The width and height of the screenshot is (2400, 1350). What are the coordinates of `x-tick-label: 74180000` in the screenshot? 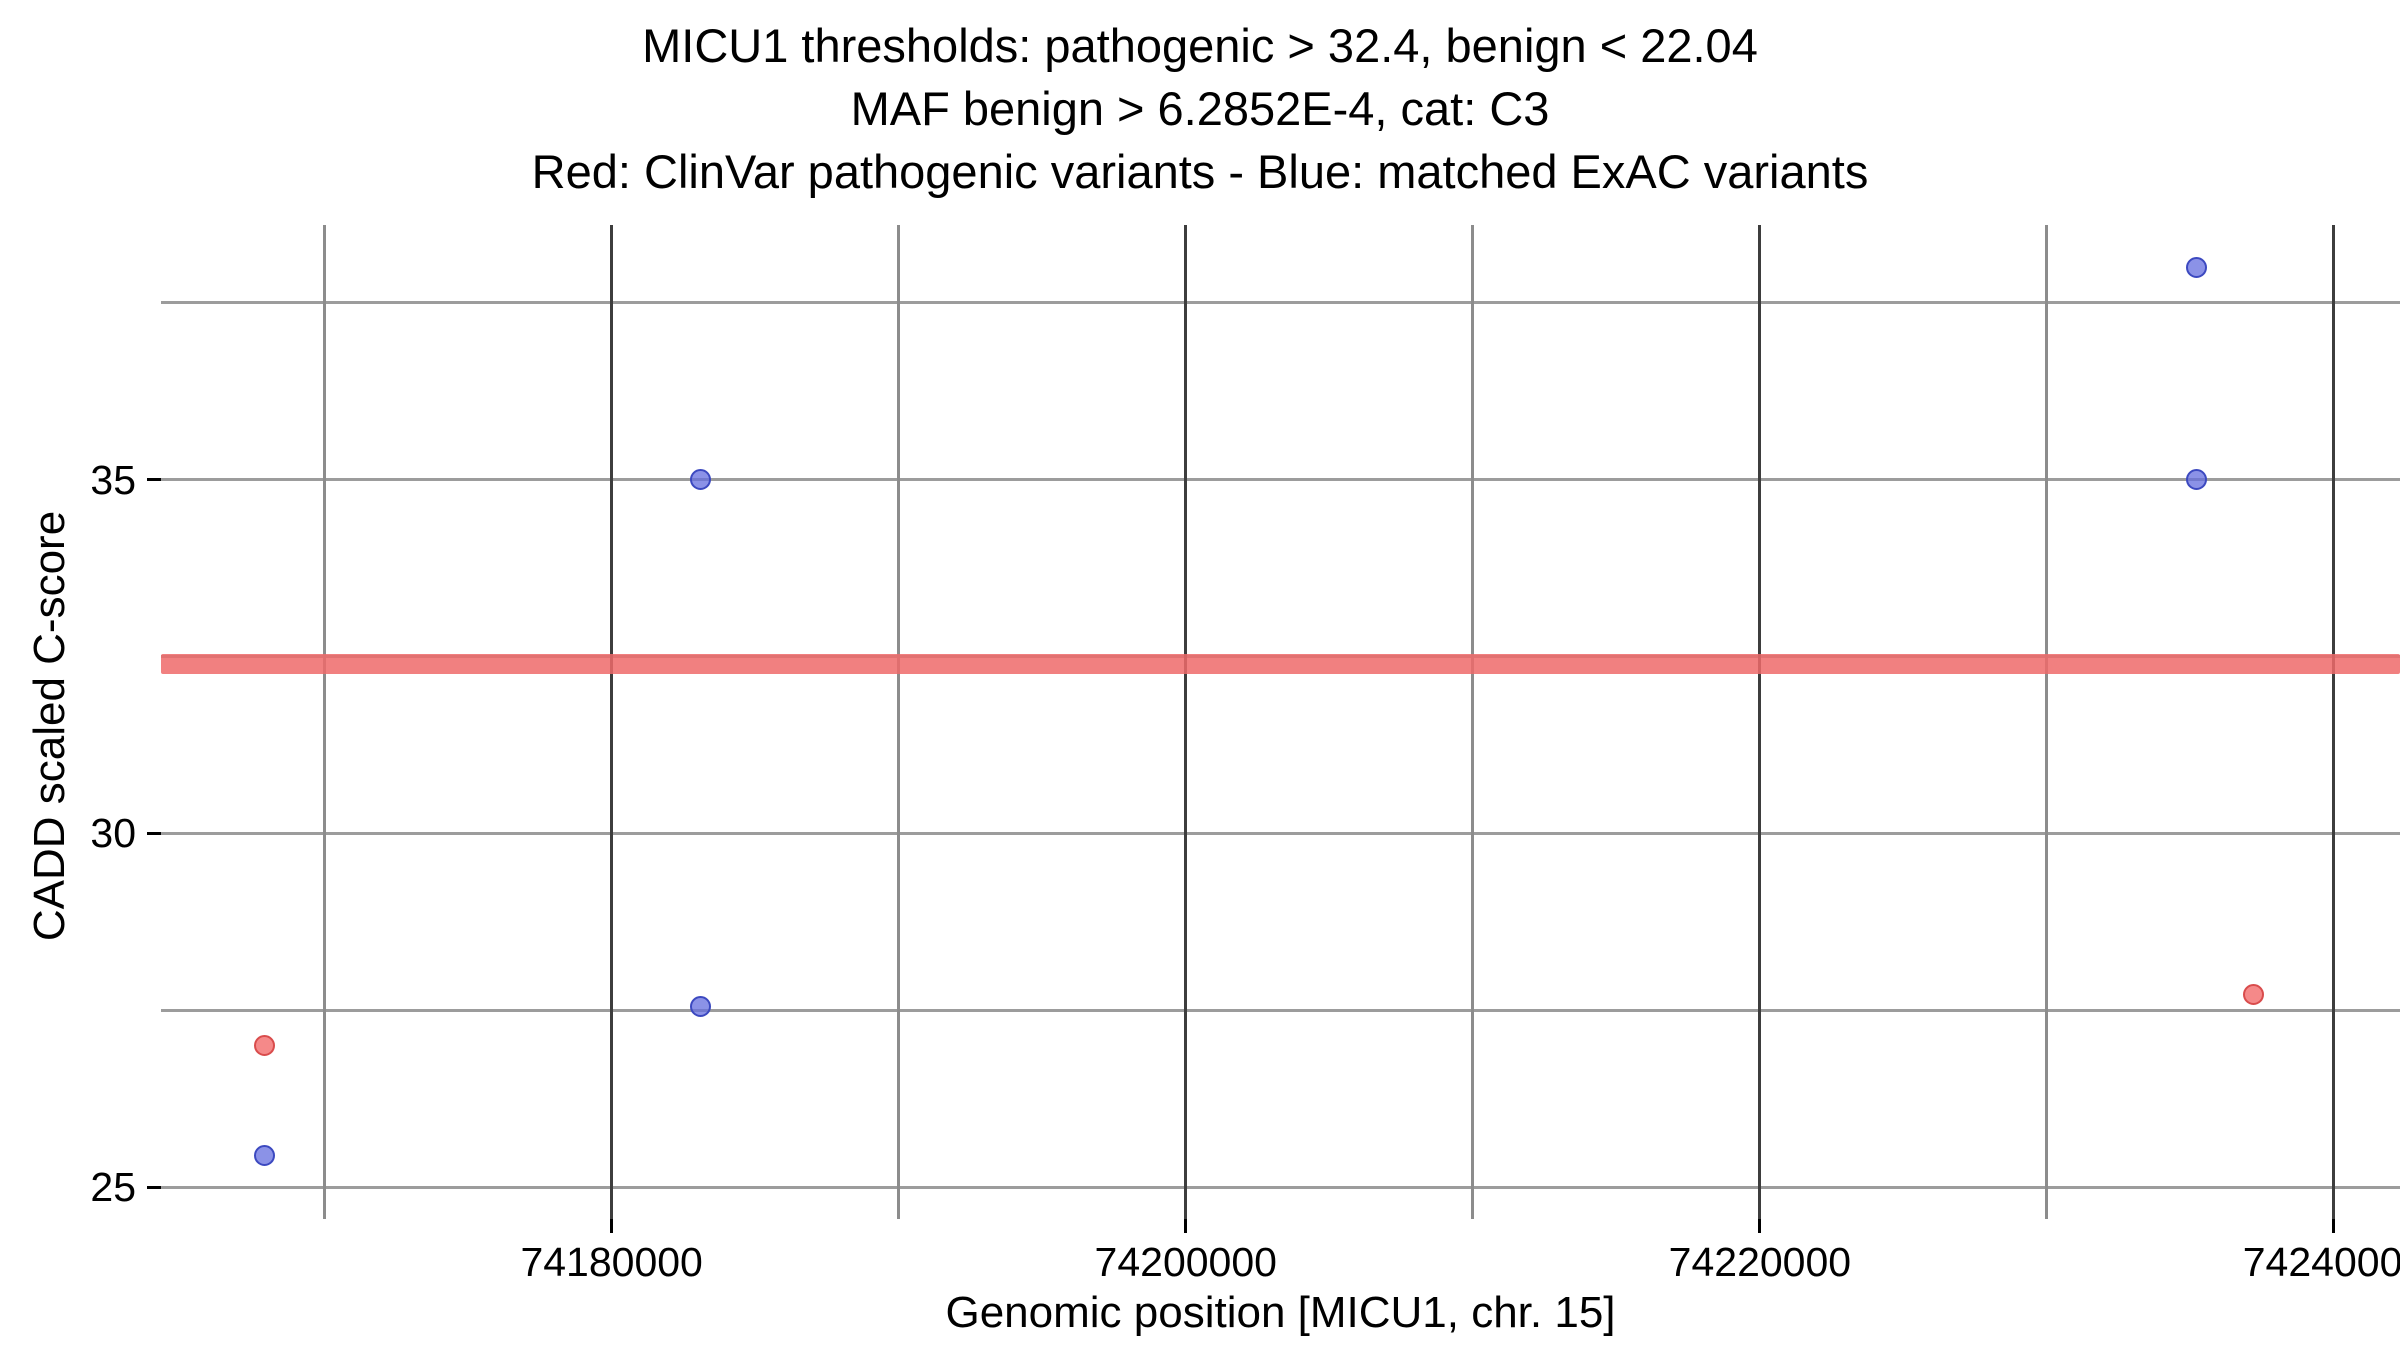 It's located at (611, 1262).